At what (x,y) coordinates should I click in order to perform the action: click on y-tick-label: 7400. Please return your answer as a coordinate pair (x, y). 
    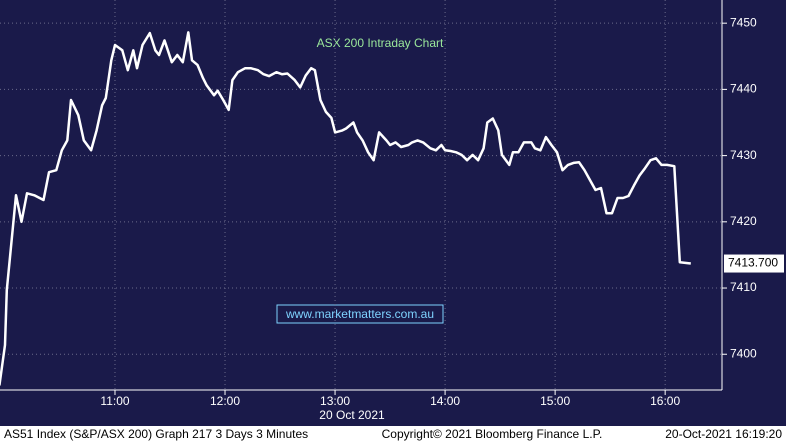
    Looking at the image, I should click on (743, 353).